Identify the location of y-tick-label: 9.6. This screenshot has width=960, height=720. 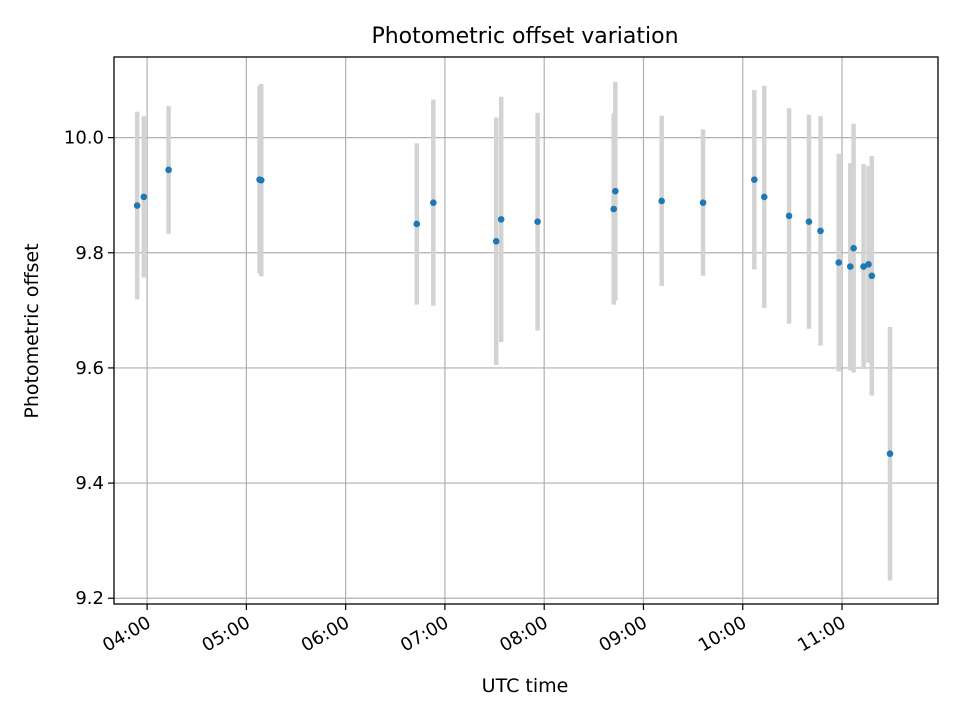
(89, 368).